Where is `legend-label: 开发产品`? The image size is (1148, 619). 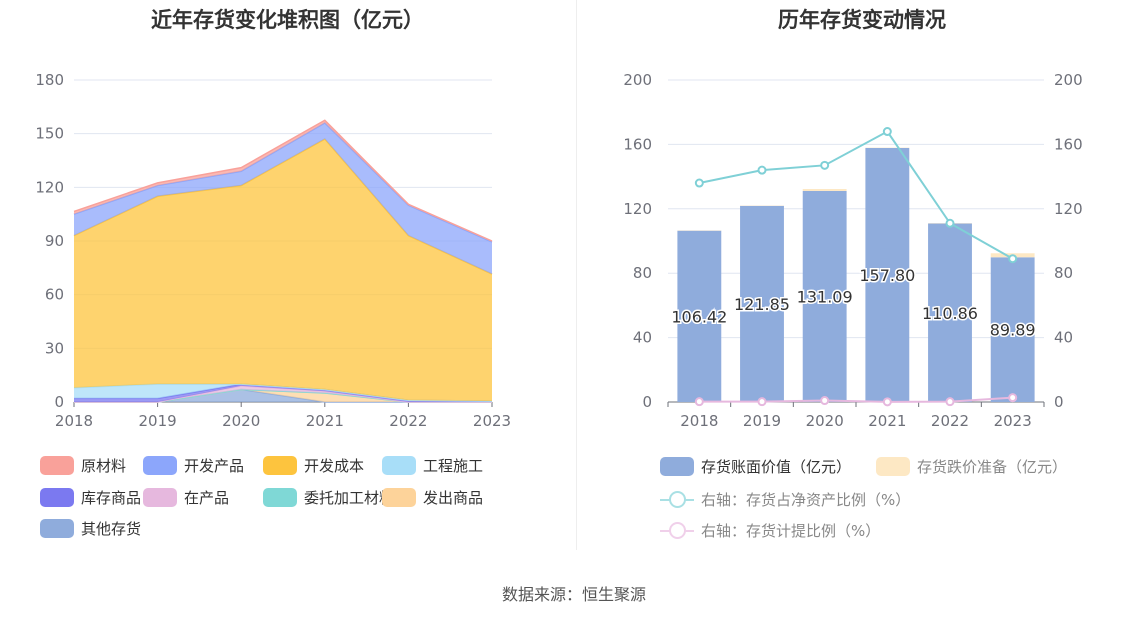 legend-label: 开发产品 is located at coordinates (214, 466).